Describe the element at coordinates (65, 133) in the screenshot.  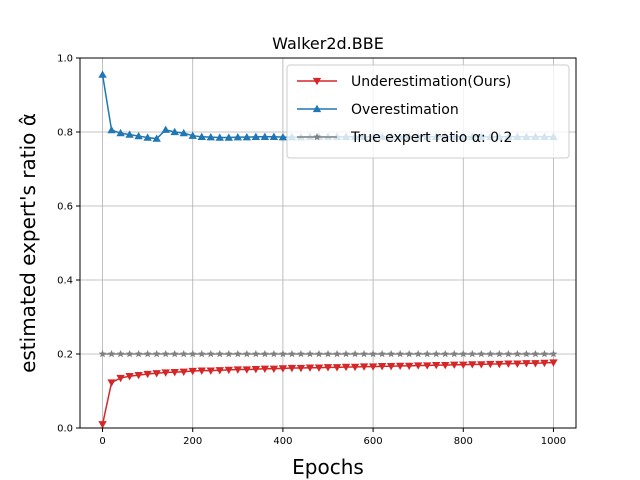
I see `y-tick-label: 0.8` at that location.